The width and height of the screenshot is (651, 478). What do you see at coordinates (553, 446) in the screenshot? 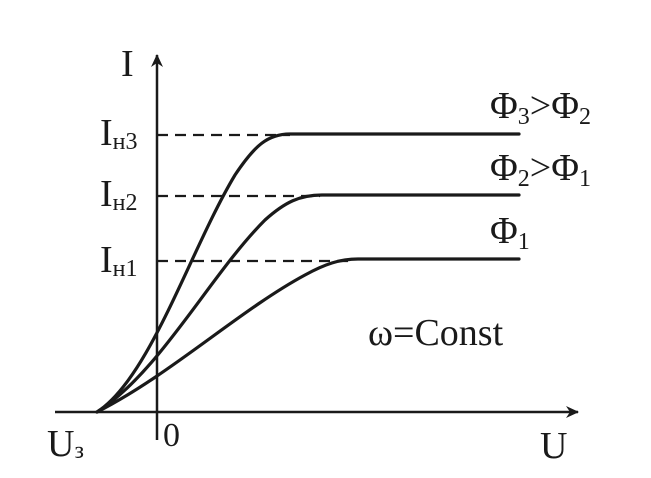
I see `x-axis-label: U` at bounding box center [553, 446].